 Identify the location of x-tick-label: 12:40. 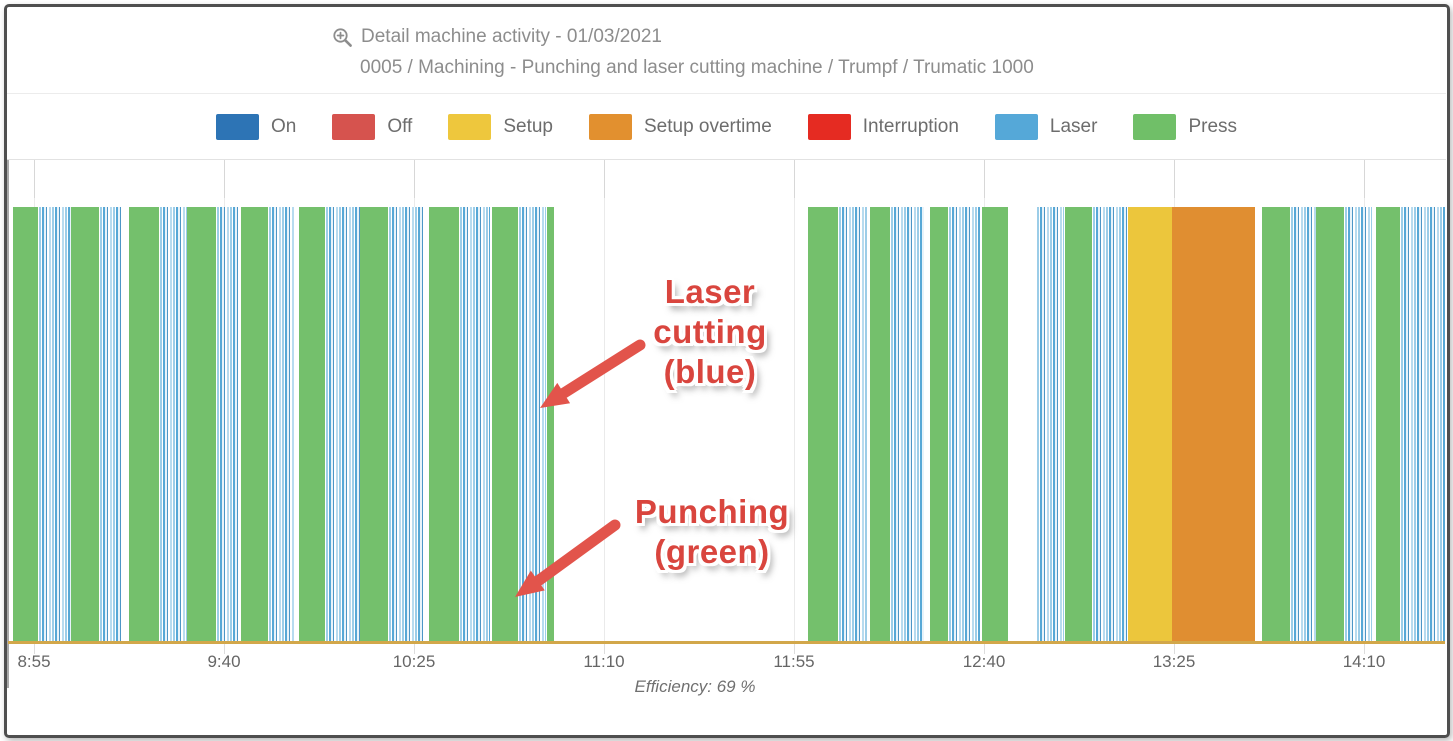
(984, 661).